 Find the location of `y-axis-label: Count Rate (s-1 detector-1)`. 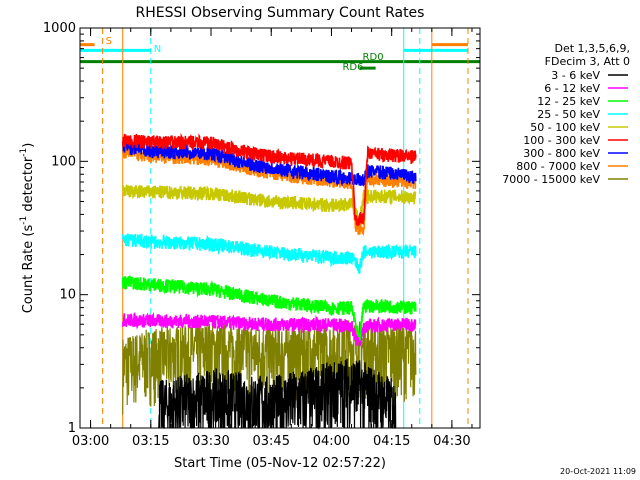

y-axis-label: Count Rate (s-1 detector-1) is located at coordinates (27, 228).